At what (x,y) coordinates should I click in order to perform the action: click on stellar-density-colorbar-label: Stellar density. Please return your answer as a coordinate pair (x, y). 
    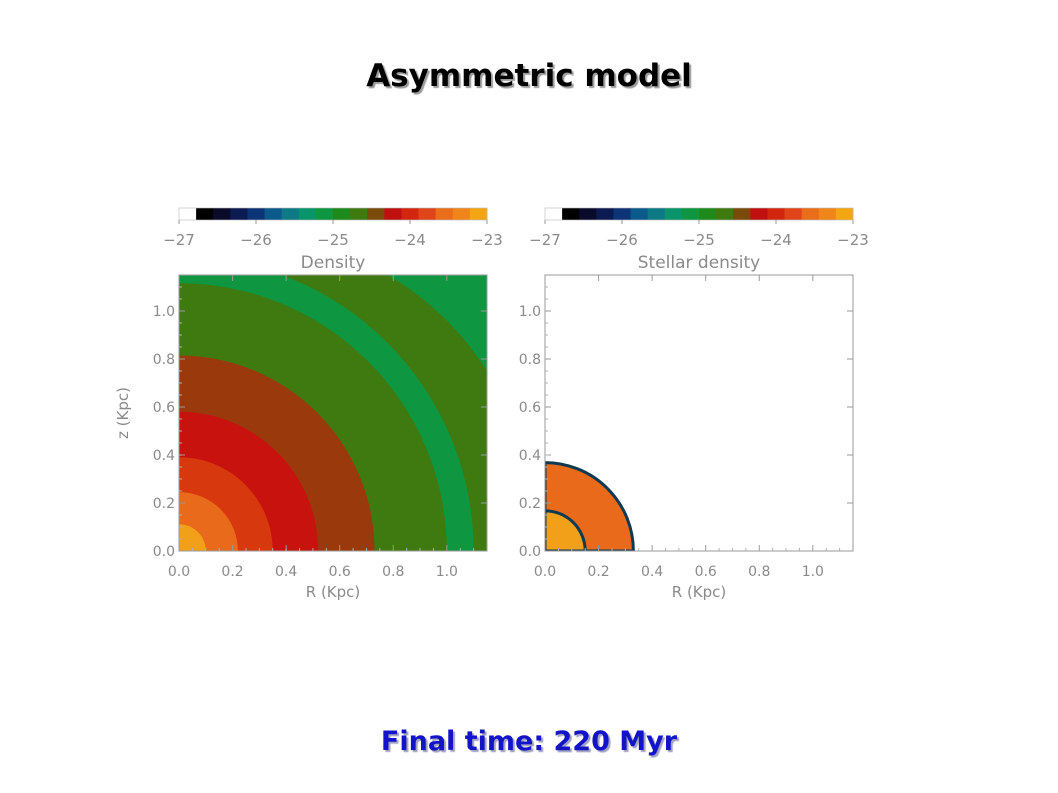
    Looking at the image, I should click on (699, 263).